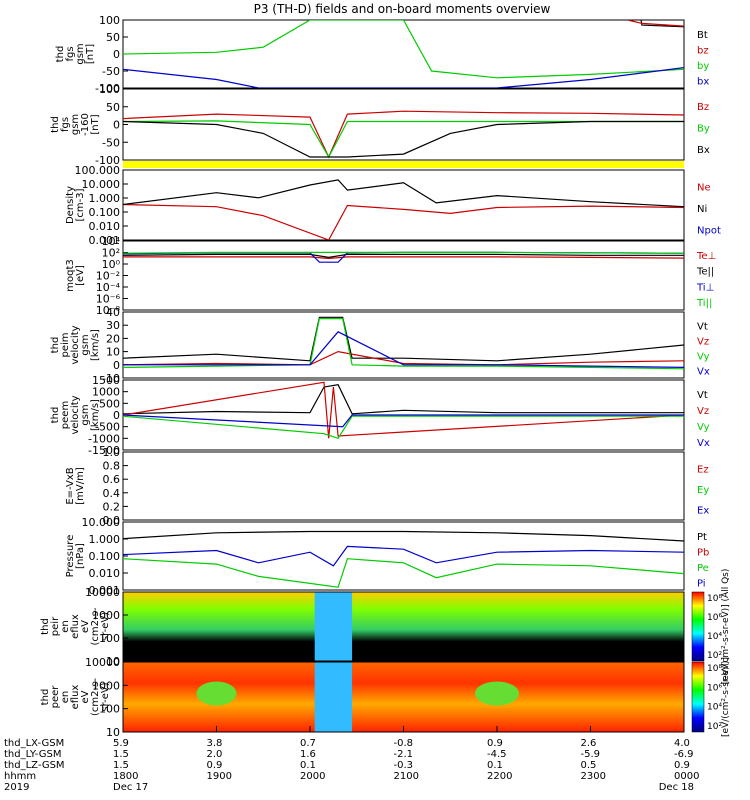 The height and width of the screenshot is (800, 750). What do you see at coordinates (65, 344) in the screenshot?
I see `y-axis-label: peim` at bounding box center [65, 344].